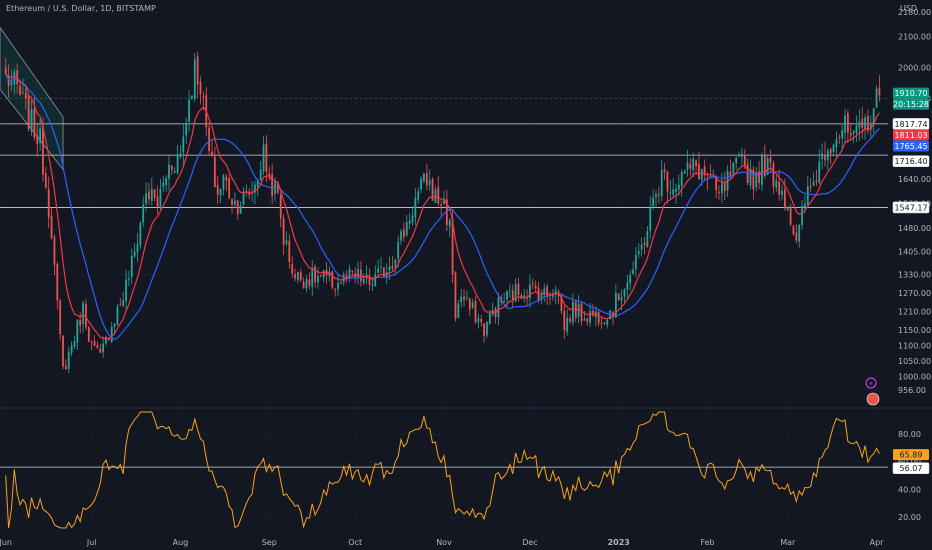 The height and width of the screenshot is (550, 932). Describe the element at coordinates (444, 542) in the screenshot. I see `time-axis-label: Nov` at that location.